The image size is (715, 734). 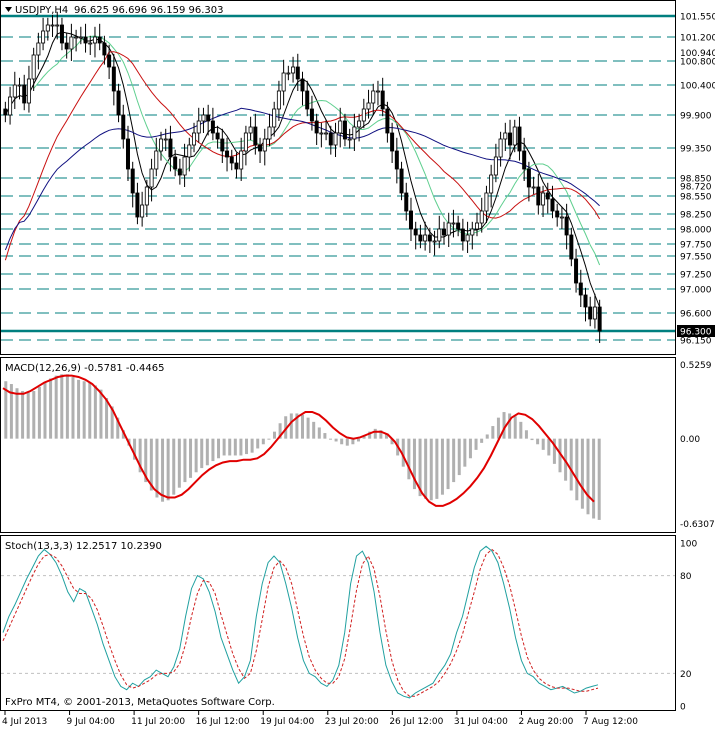 What do you see at coordinates (696, 291) in the screenshot?
I see `price-label-15: 97.000` at bounding box center [696, 291].